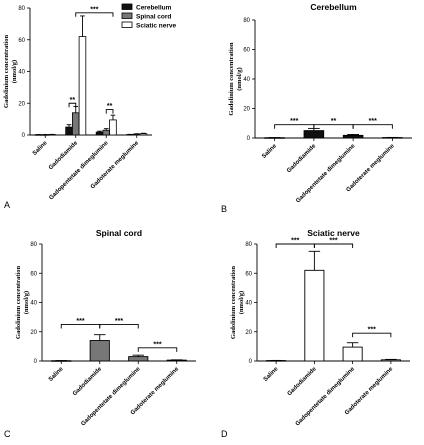  I want to click on x-tick-label: Gadopentetate dimeglumine, so click(79, 171).